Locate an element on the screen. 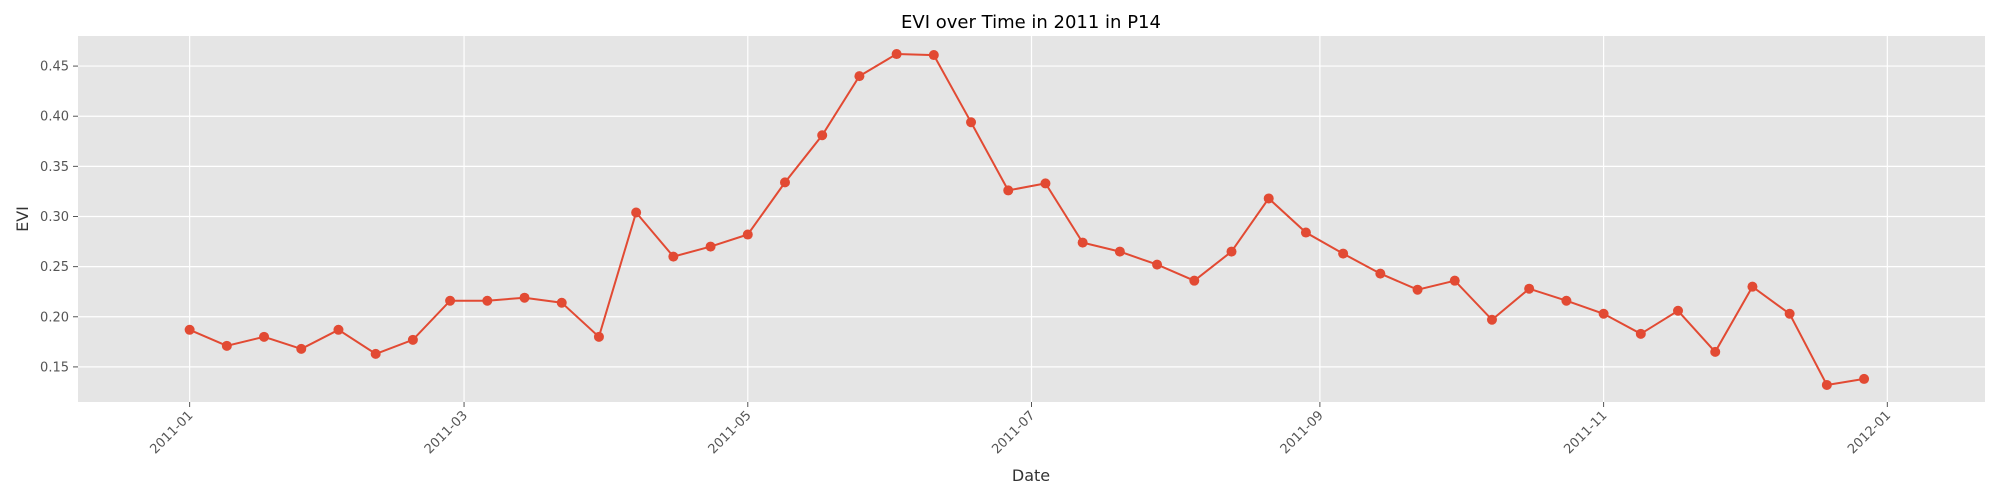  y-tick-label: 0.20 is located at coordinates (54, 317).